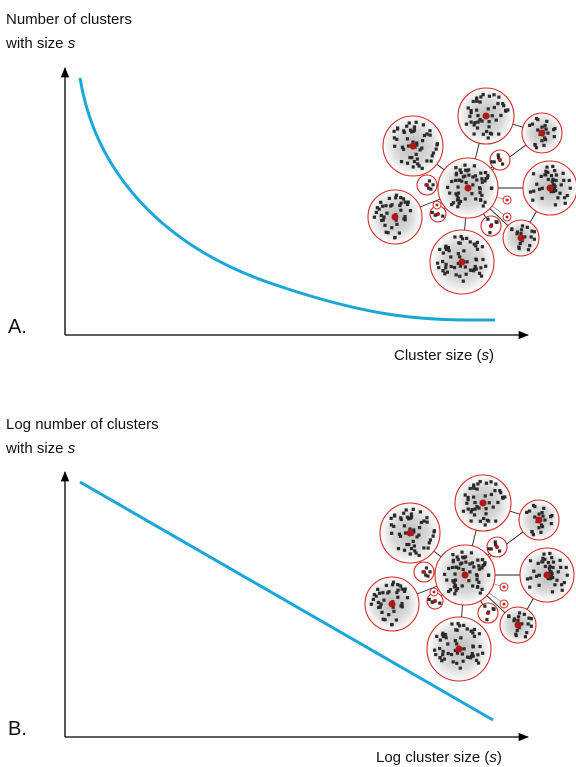  I want to click on y-axis-label: Number of clusters, so click(69, 19).